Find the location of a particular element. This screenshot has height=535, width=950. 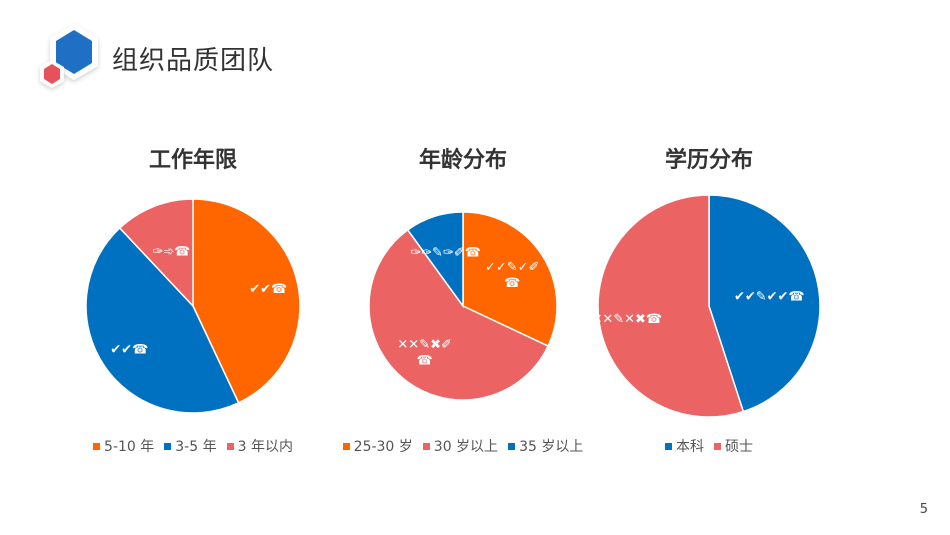

hexagon-logo-icon is located at coordinates (69, 56).